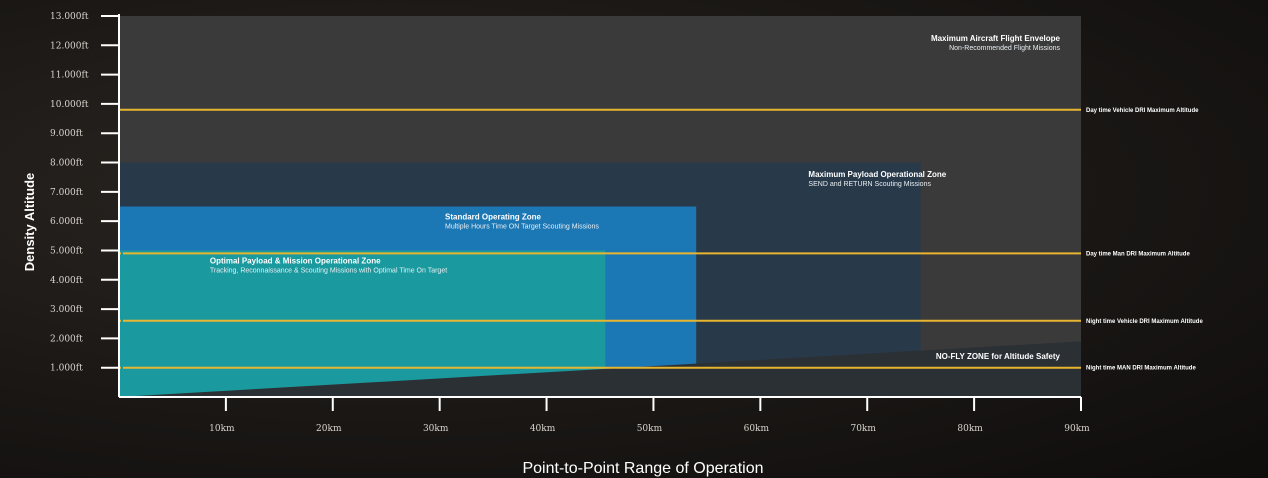 This screenshot has width=1268, height=478. I want to click on x-tick-label: 20km, so click(329, 429).